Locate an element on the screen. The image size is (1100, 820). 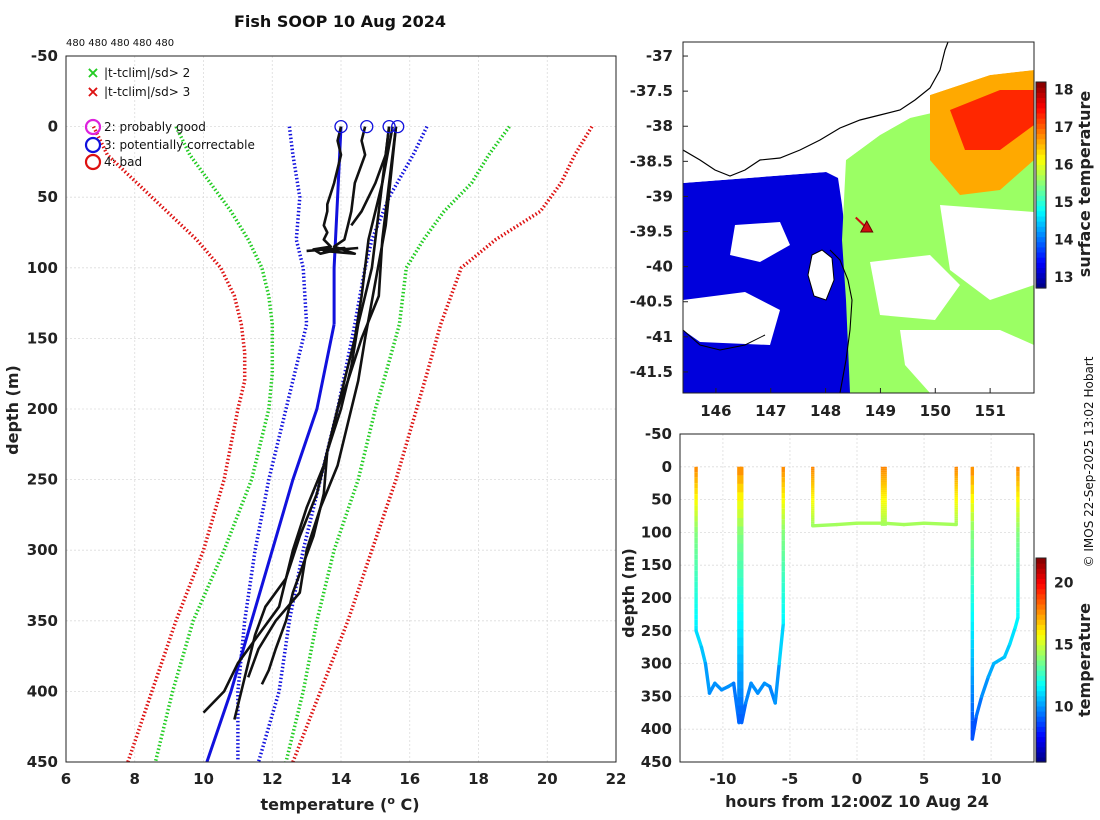
dt-colorbar-tick-label: 10 is located at coordinates (1064, 707).